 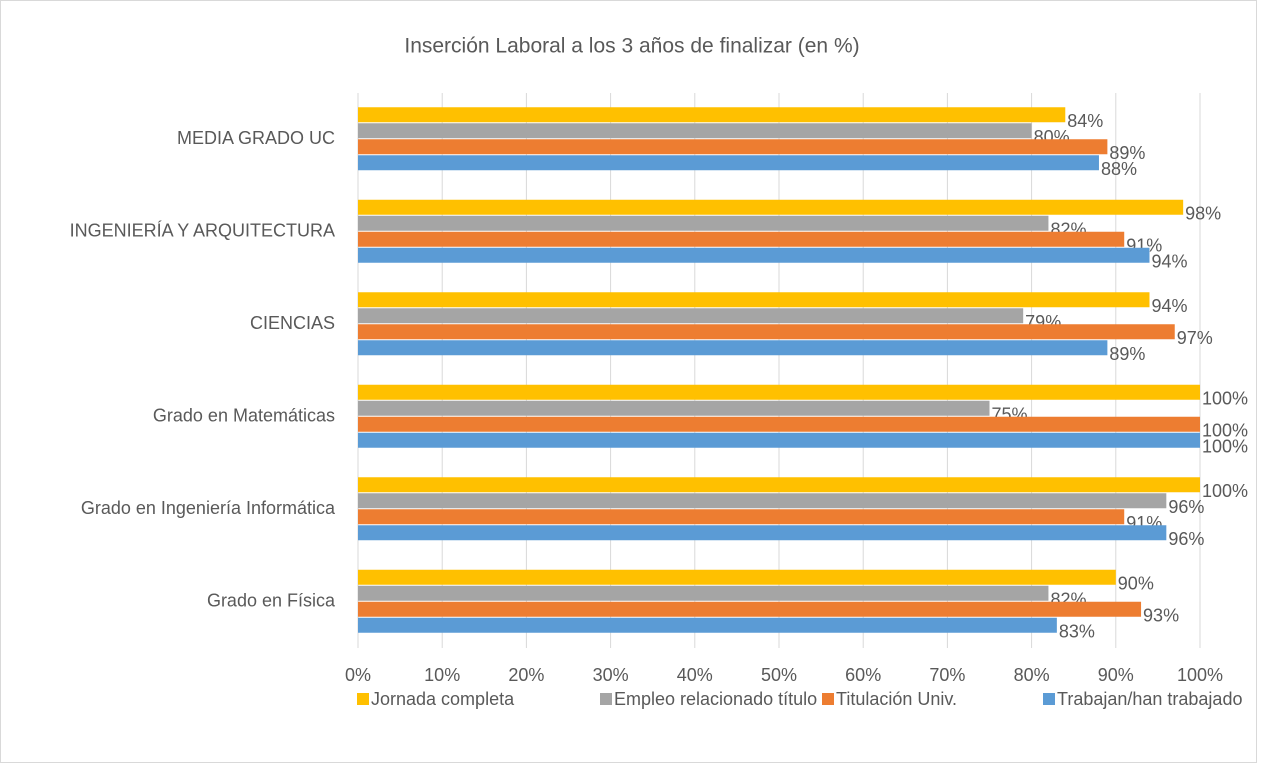 I want to click on x-tick-label: 10%, so click(x=442, y=675).